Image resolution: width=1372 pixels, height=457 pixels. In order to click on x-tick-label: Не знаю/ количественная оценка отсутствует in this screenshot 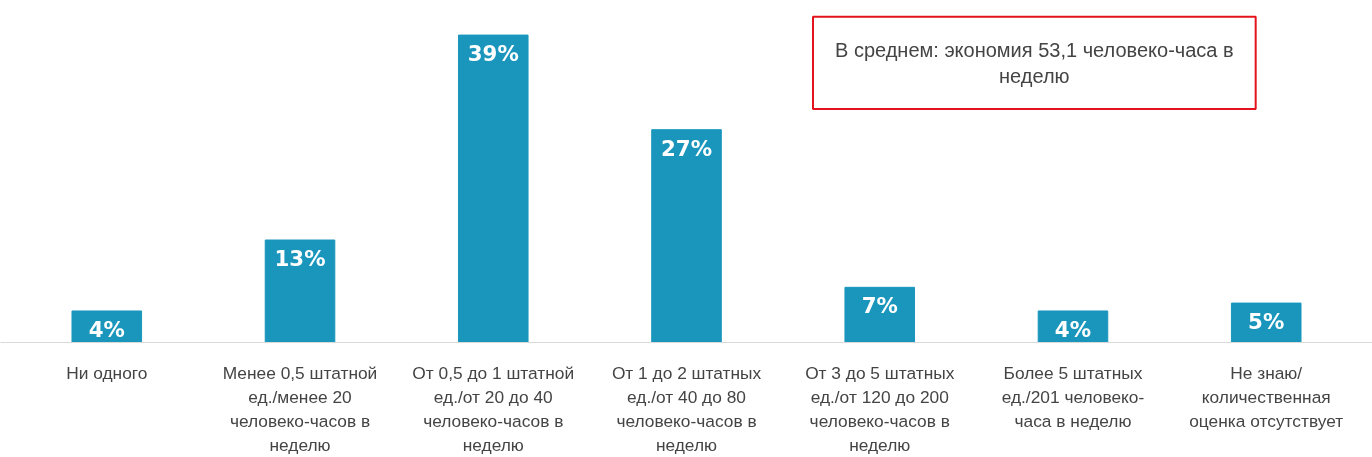, I will do `click(1266, 396)`.